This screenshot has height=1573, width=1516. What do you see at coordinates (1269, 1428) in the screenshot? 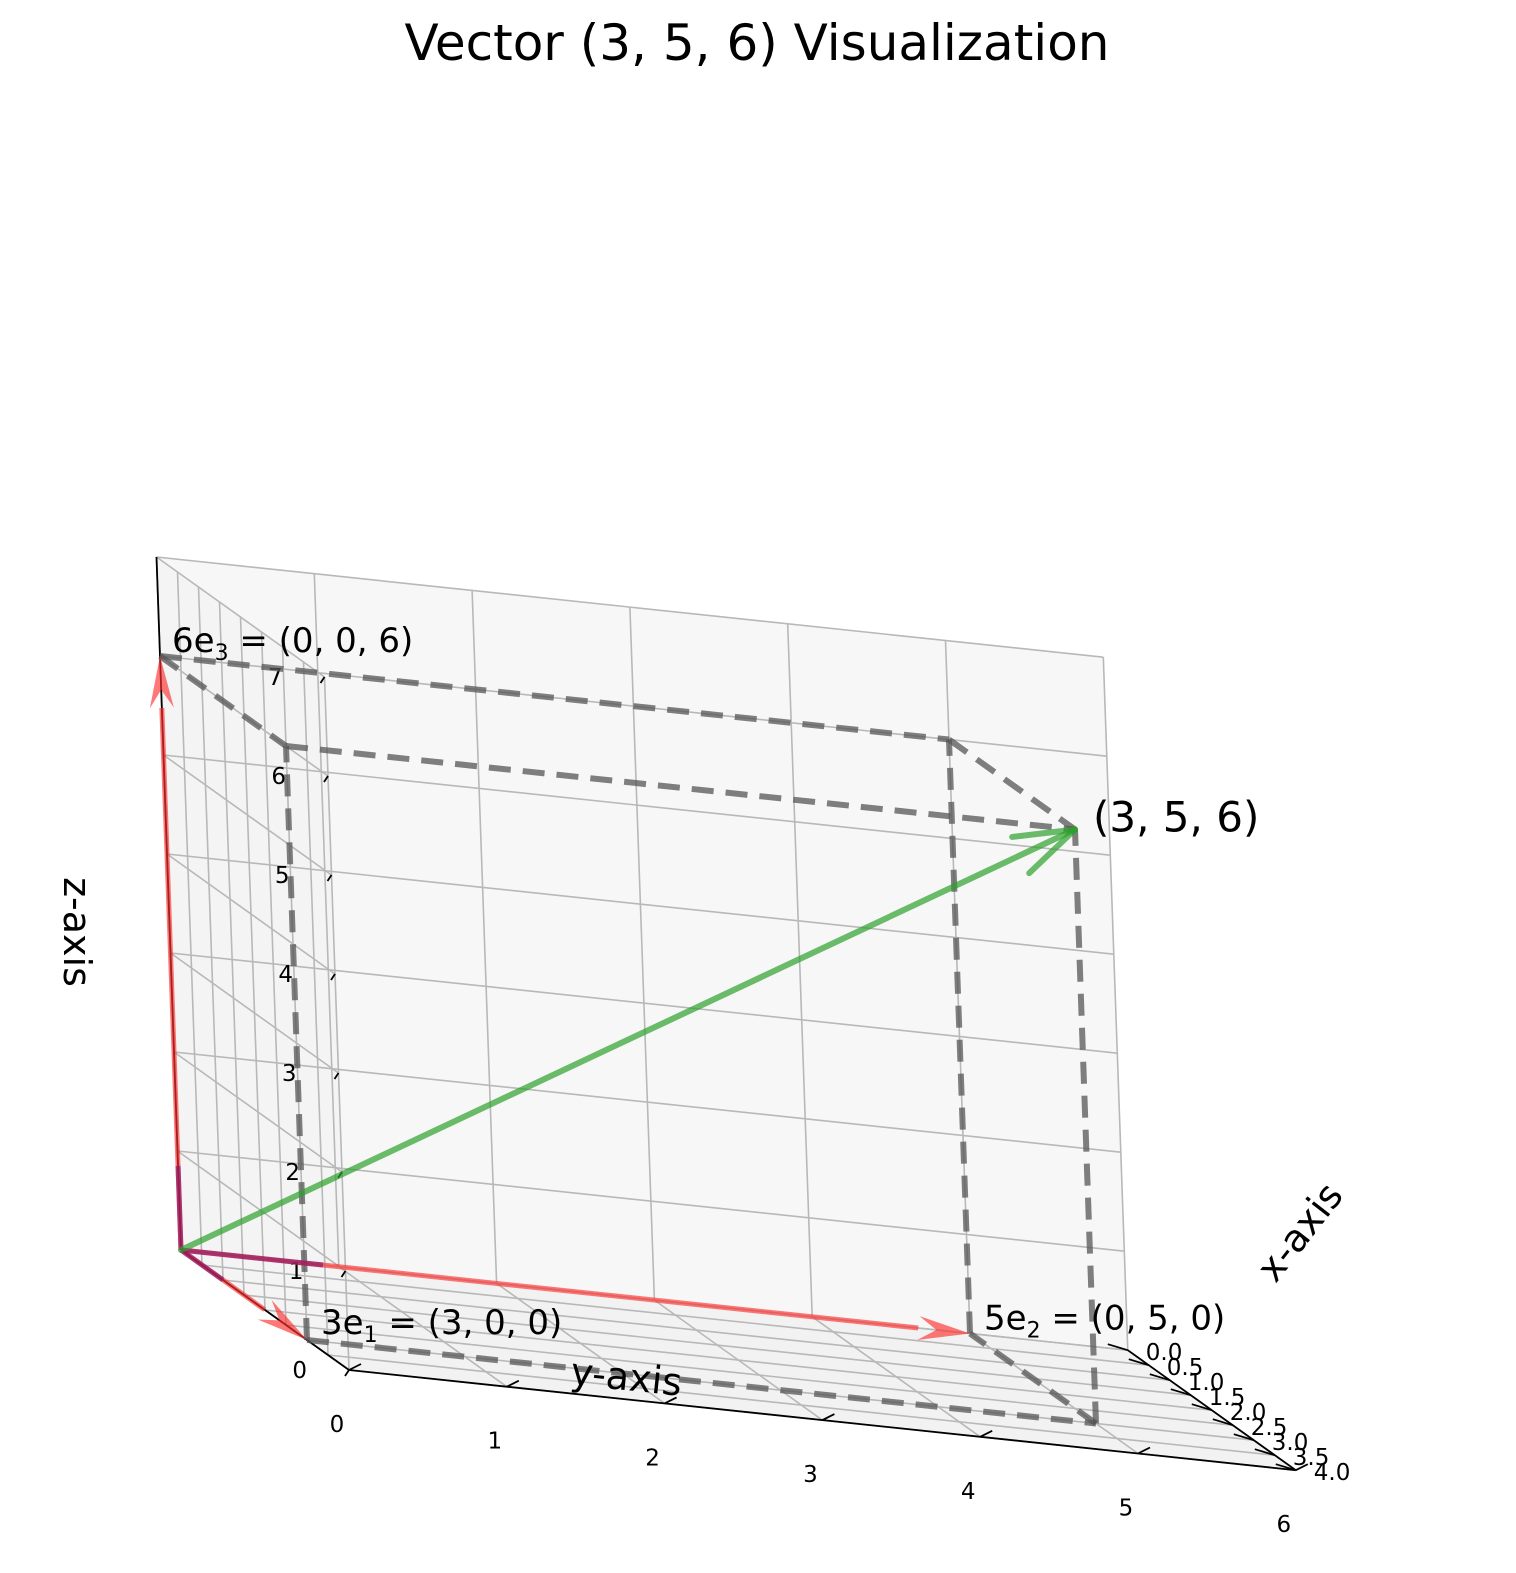
I see `x-tick-label: 2.5` at bounding box center [1269, 1428].